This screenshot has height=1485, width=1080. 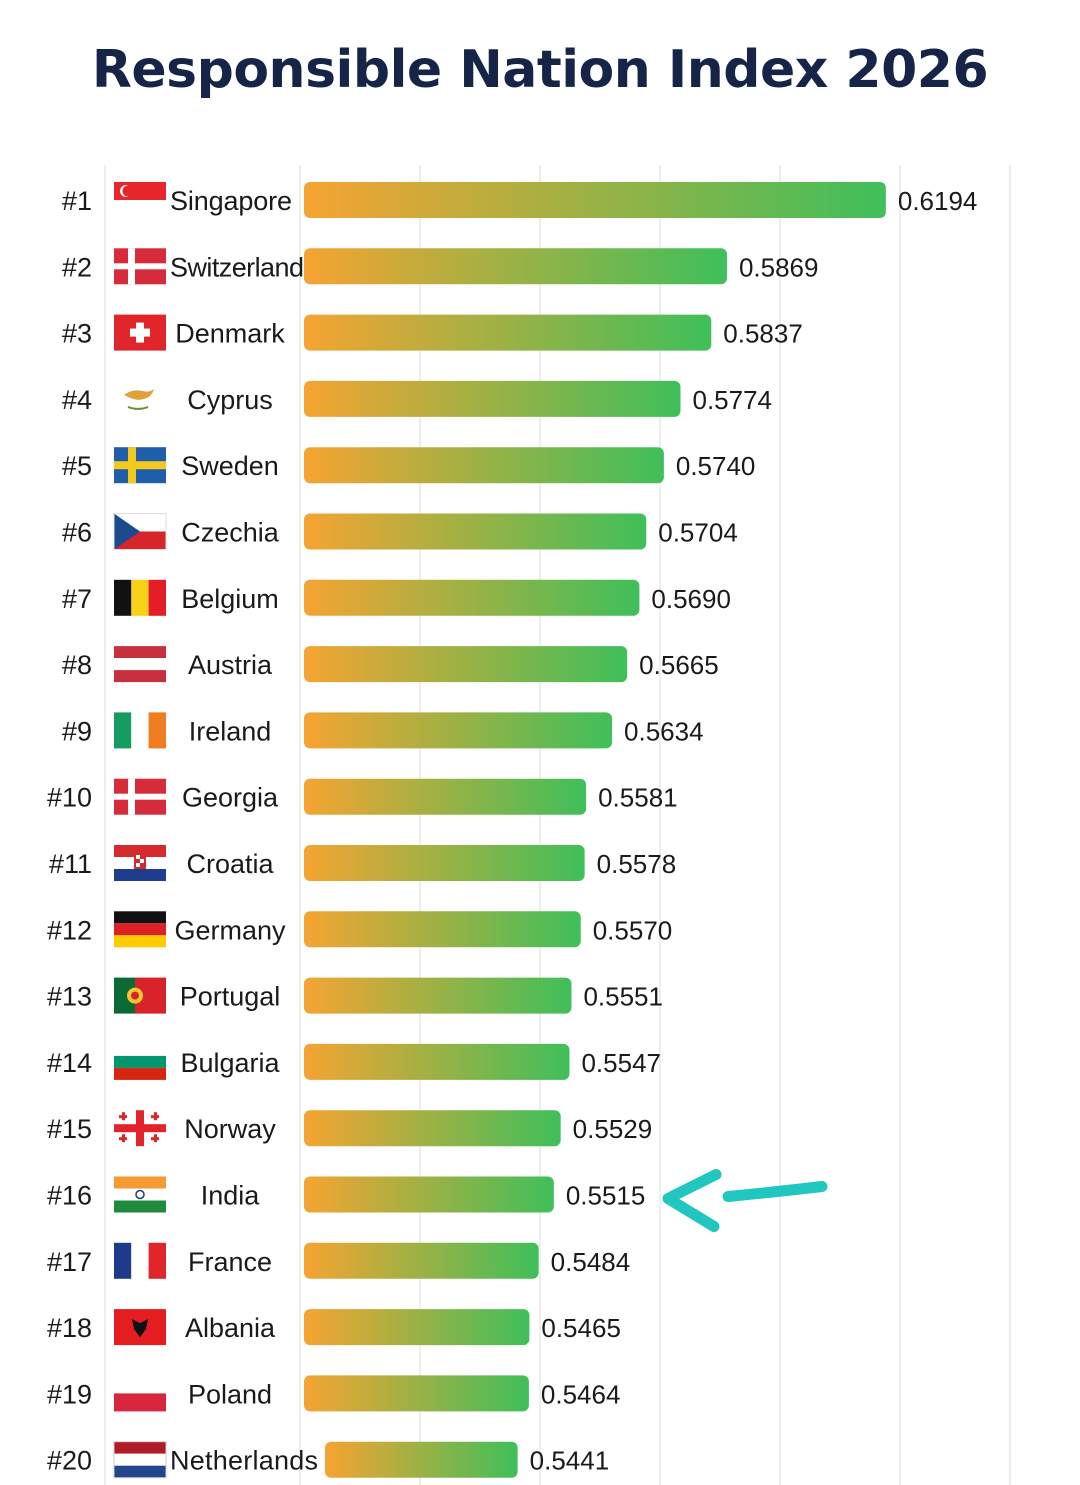 What do you see at coordinates (492, 398) in the screenshot?
I see `bar-cyprus` at bounding box center [492, 398].